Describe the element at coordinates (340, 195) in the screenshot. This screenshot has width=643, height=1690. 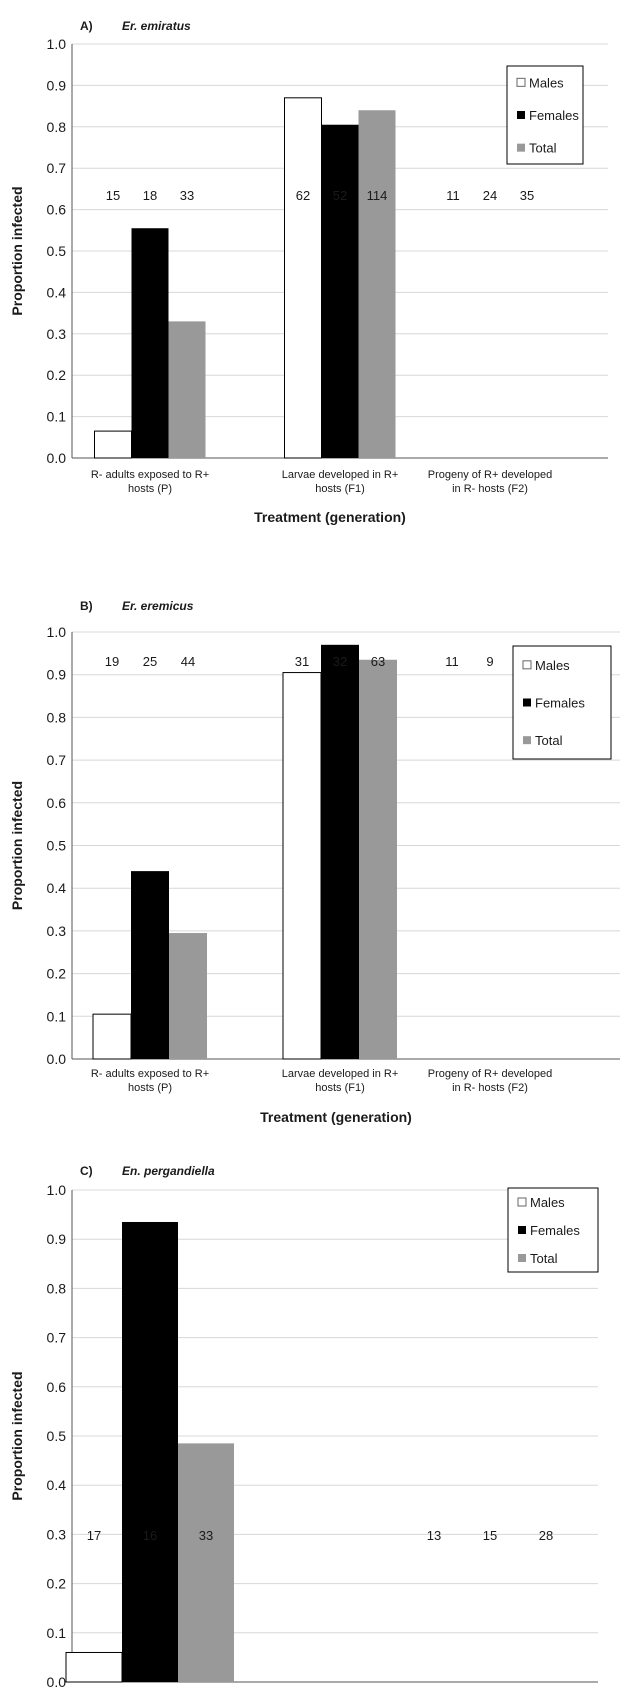
I see `sample-size-label: 52` at that location.